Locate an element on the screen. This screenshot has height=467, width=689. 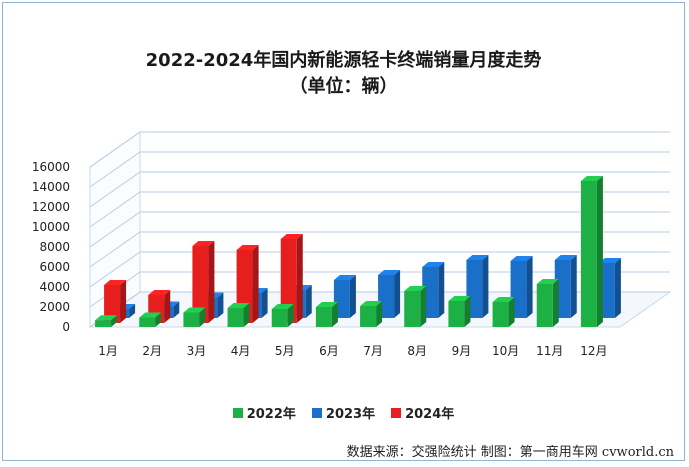
bar-2024-4-top is located at coordinates (247, 247).